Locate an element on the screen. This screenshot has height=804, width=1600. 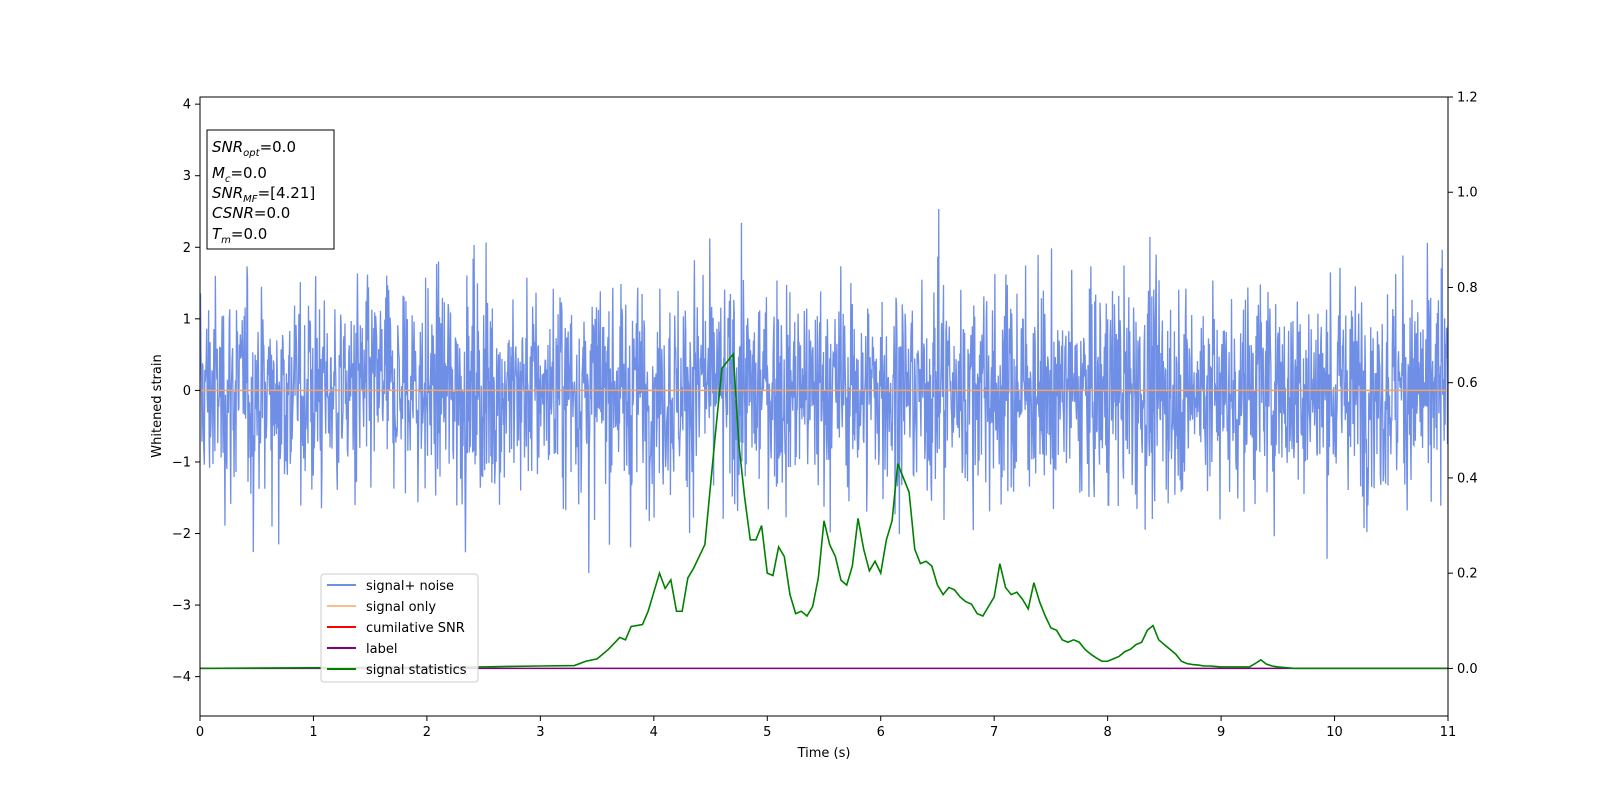
x-tick-label: 8 is located at coordinates (1107, 732).